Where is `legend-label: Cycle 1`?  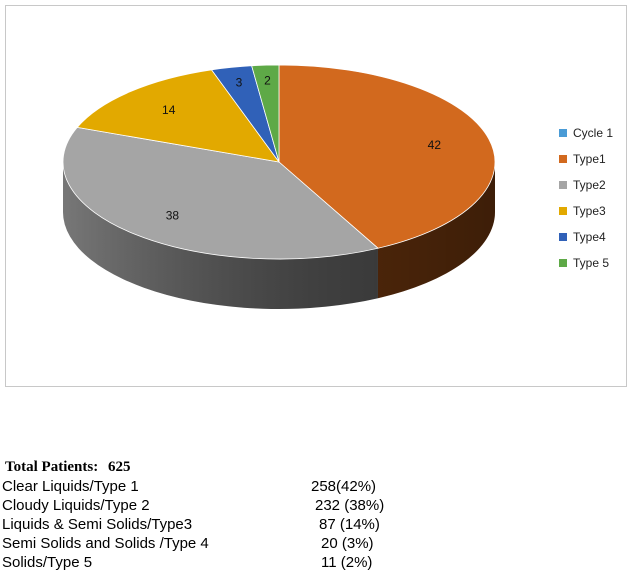
legend-label: Cycle 1 is located at coordinates (593, 133).